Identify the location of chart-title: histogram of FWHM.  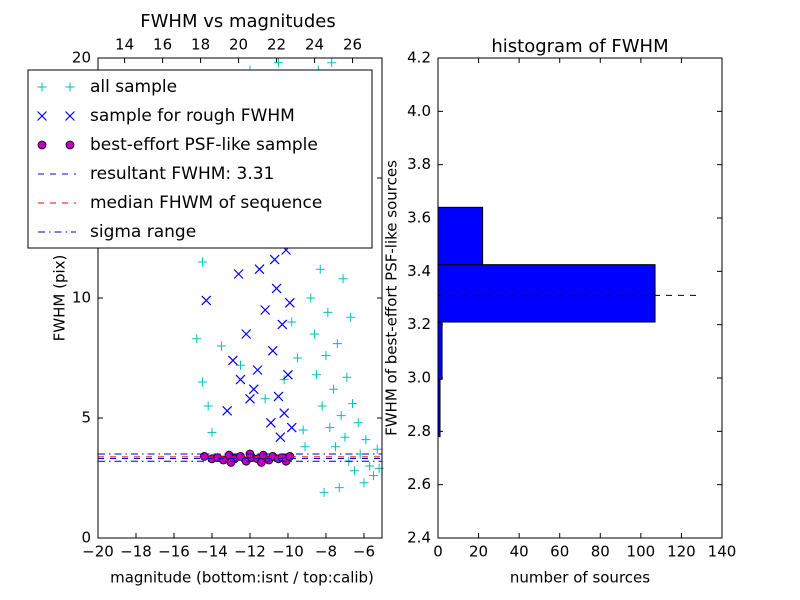
(579, 46).